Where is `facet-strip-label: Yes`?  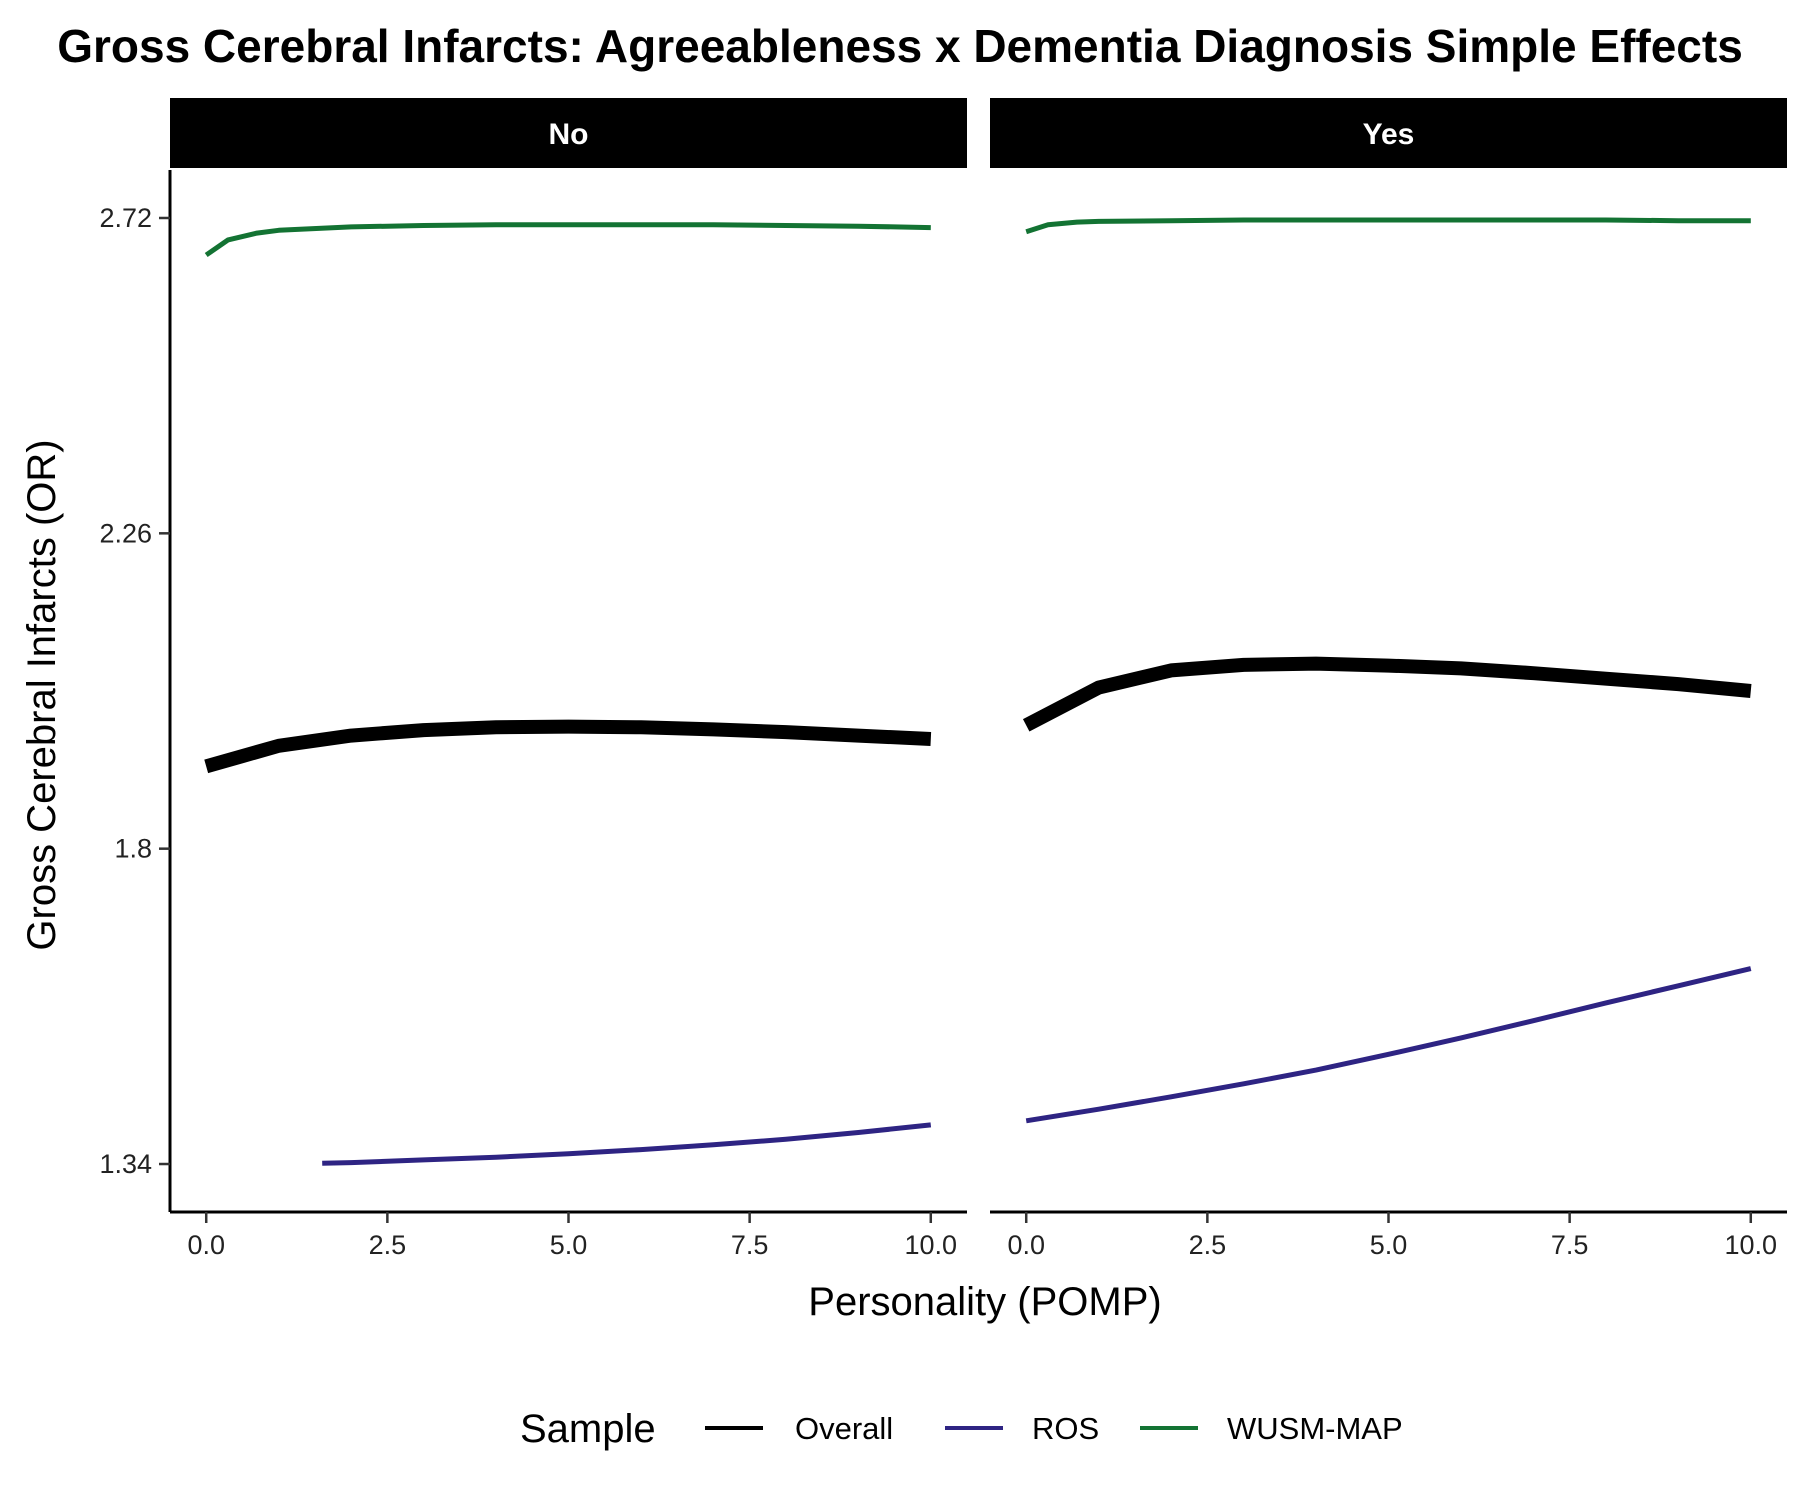 facet-strip-label: Yes is located at coordinates (1389, 134).